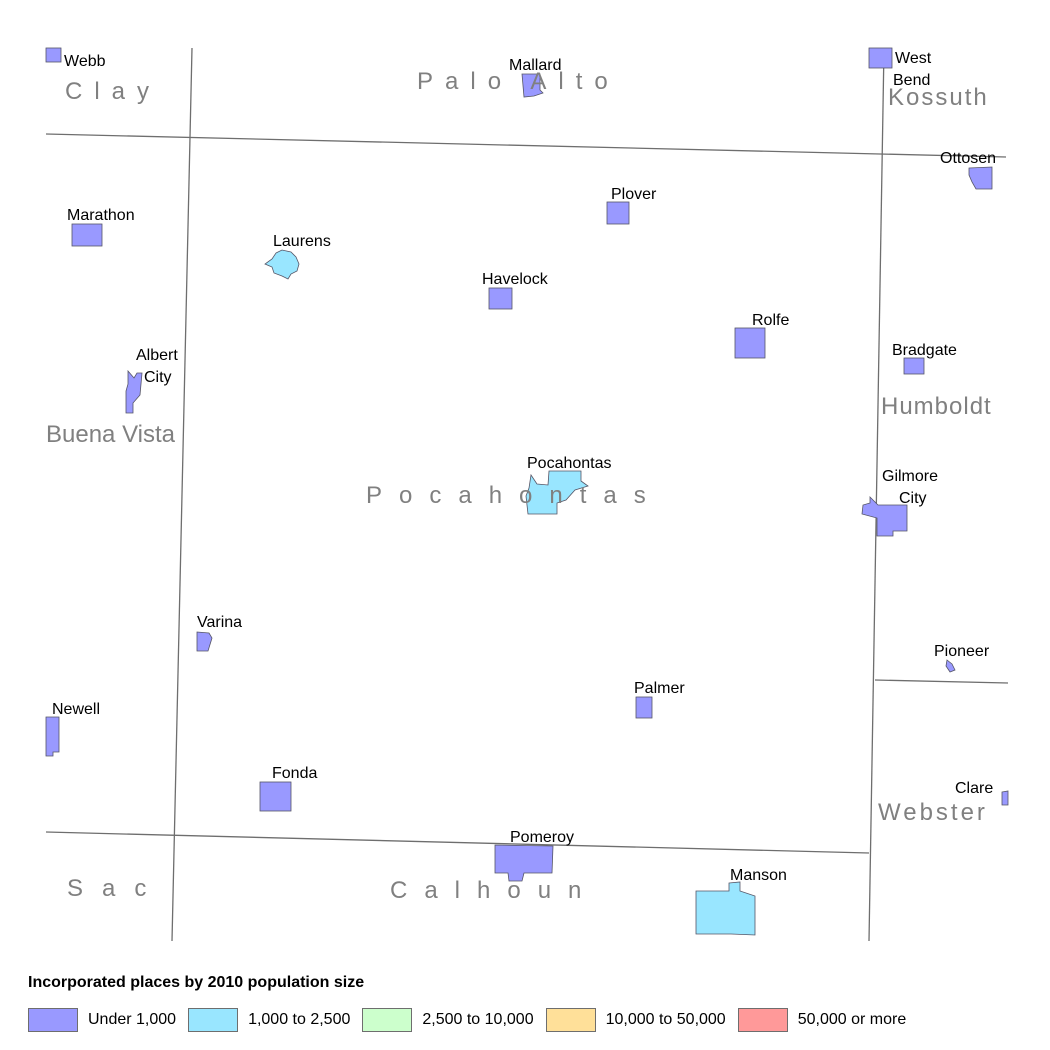 The width and height of the screenshot is (1050, 1050). What do you see at coordinates (962, 651) in the screenshot?
I see `place-label-pioneer: Pioneer` at bounding box center [962, 651].